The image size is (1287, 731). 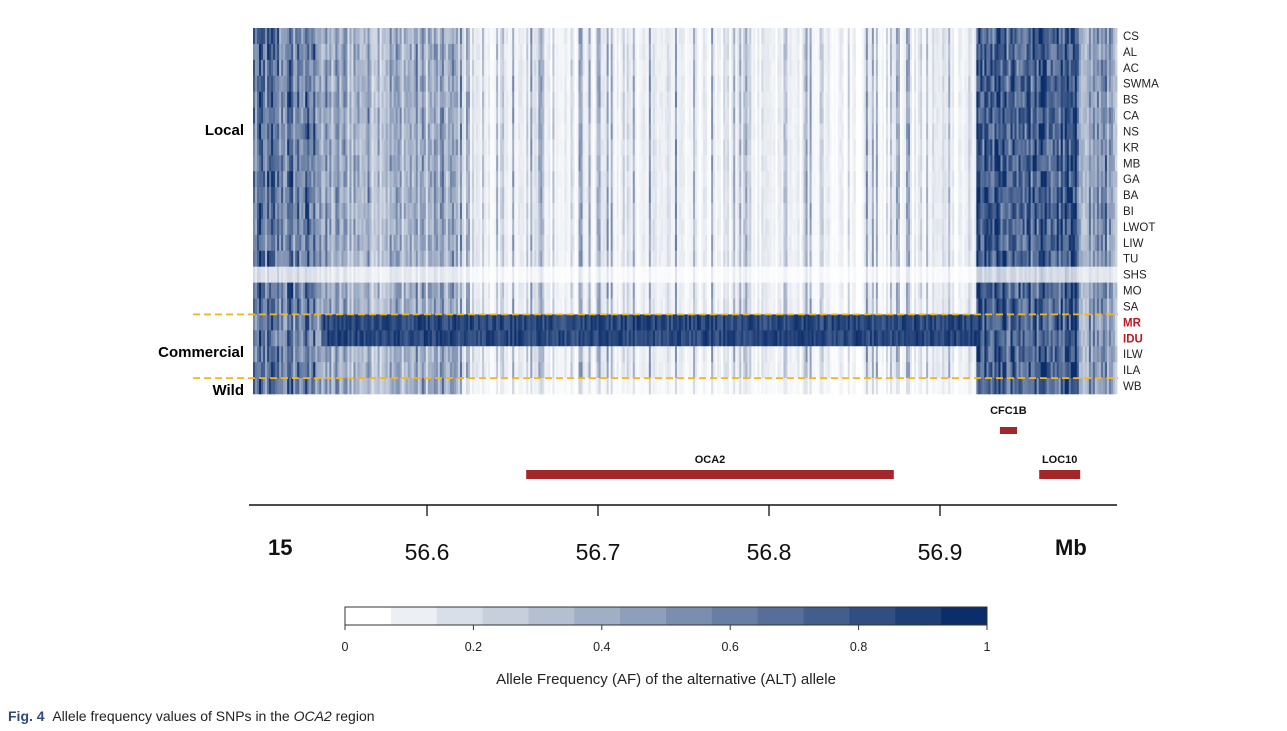 I want to click on heatmap-row-cs, so click(x=685, y=36).